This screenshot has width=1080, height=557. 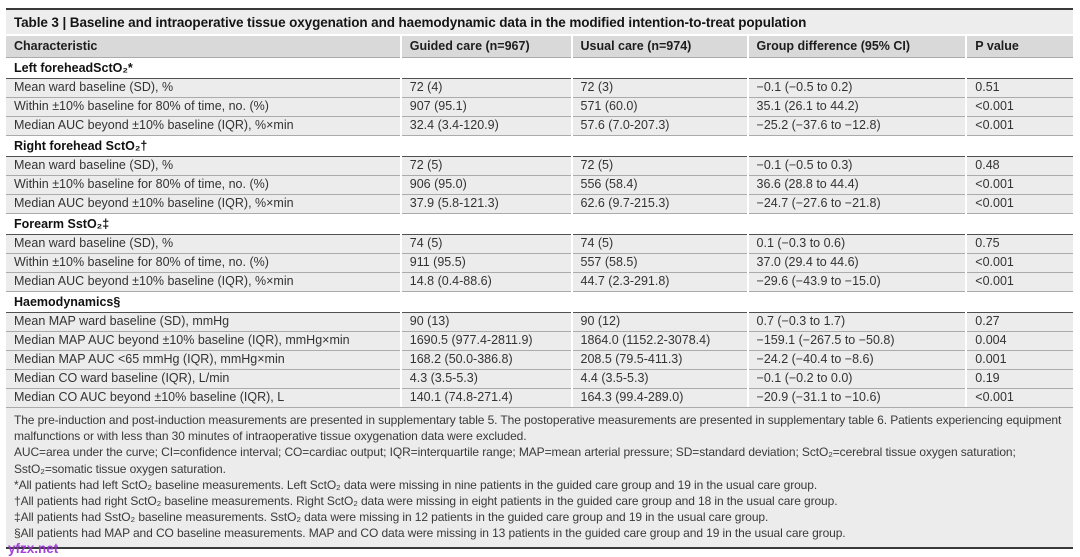 What do you see at coordinates (485, 107) in the screenshot?
I see `value-cell: 907 (95.1)` at bounding box center [485, 107].